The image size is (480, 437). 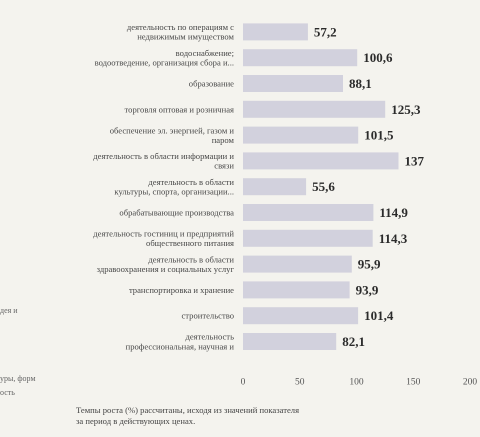 I want to click on x-tick-label: 150, so click(x=413, y=382).